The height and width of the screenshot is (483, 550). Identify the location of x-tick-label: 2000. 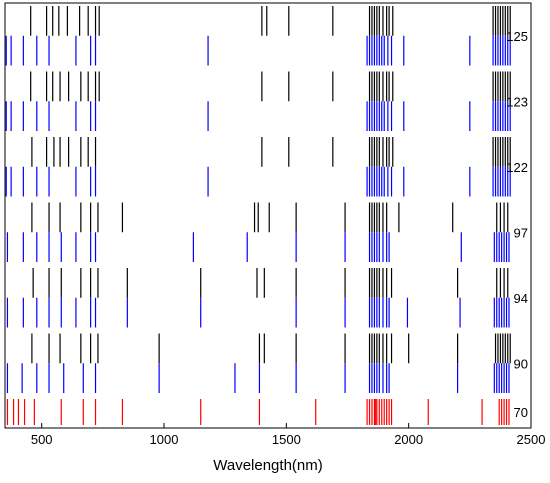
(408, 439).